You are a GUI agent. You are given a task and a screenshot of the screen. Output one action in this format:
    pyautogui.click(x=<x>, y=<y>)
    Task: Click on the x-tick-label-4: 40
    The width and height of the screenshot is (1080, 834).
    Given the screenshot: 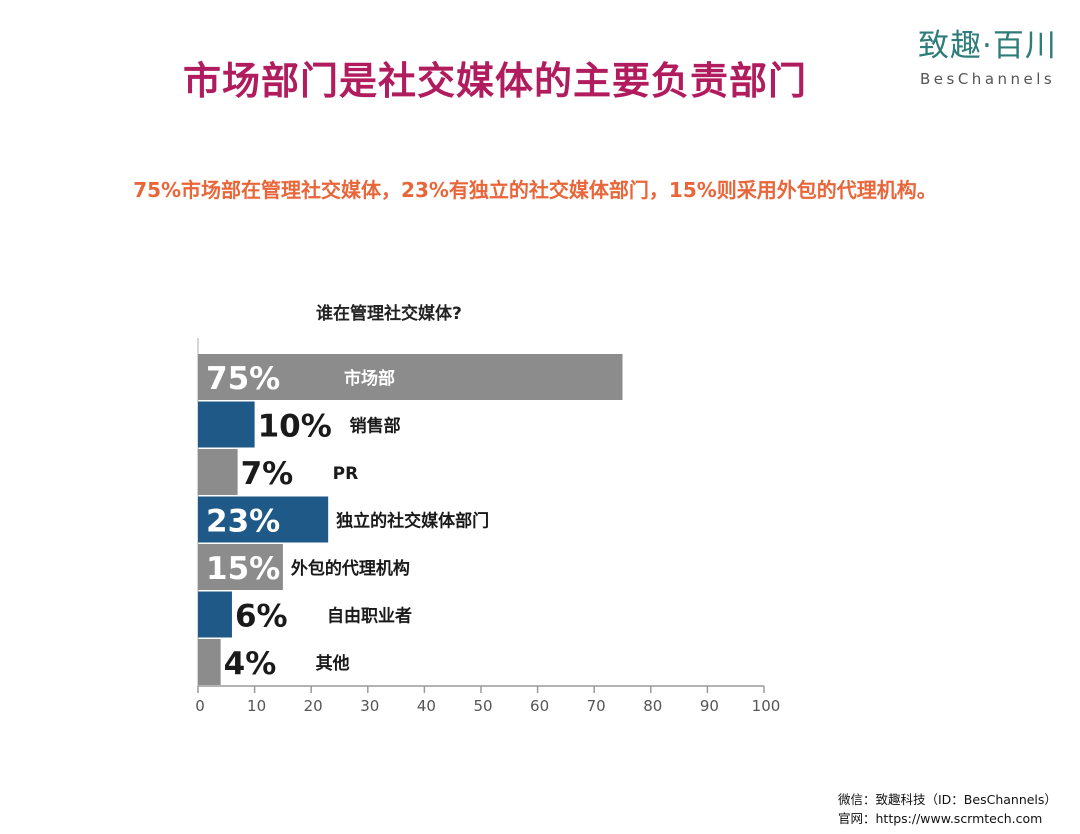 What is the action you would take?
    pyautogui.click(x=426, y=706)
    